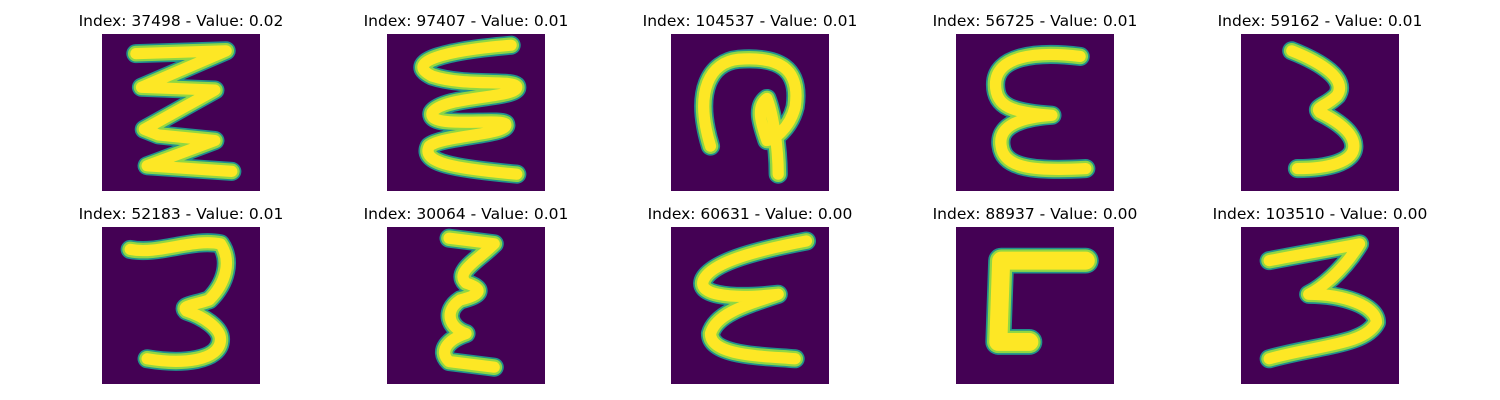 The width and height of the screenshot is (1500, 400). Describe the element at coordinates (466, 21) in the screenshot. I see `panel-title: Index: 97407 - Value: 0.01` at that location.